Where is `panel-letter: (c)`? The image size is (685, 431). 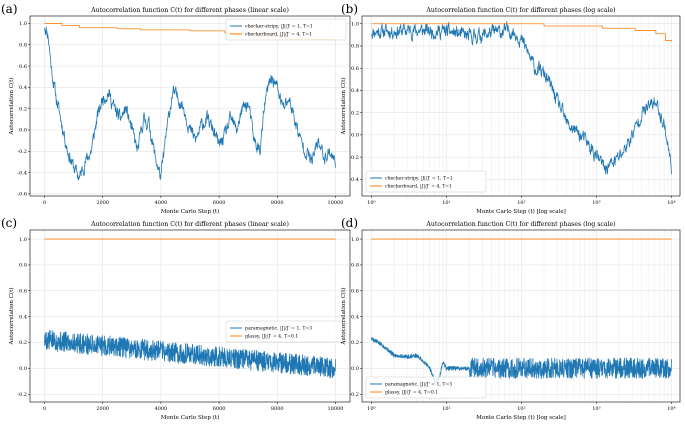 panel-letter: (c) is located at coordinates (9, 223).